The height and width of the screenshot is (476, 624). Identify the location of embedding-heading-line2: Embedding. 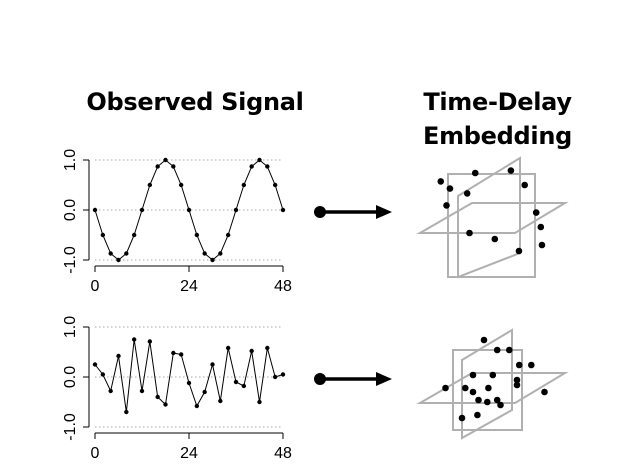
(497, 136).